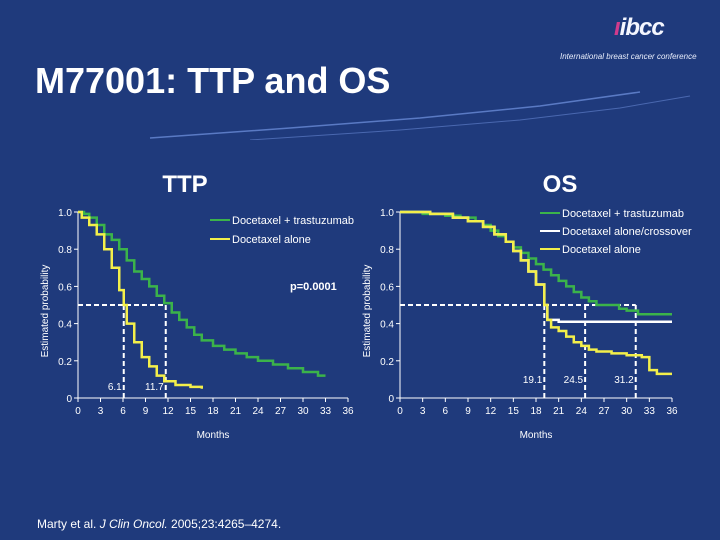  I want to click on citation-details: 2005;23:4265–4274., so click(224, 524).